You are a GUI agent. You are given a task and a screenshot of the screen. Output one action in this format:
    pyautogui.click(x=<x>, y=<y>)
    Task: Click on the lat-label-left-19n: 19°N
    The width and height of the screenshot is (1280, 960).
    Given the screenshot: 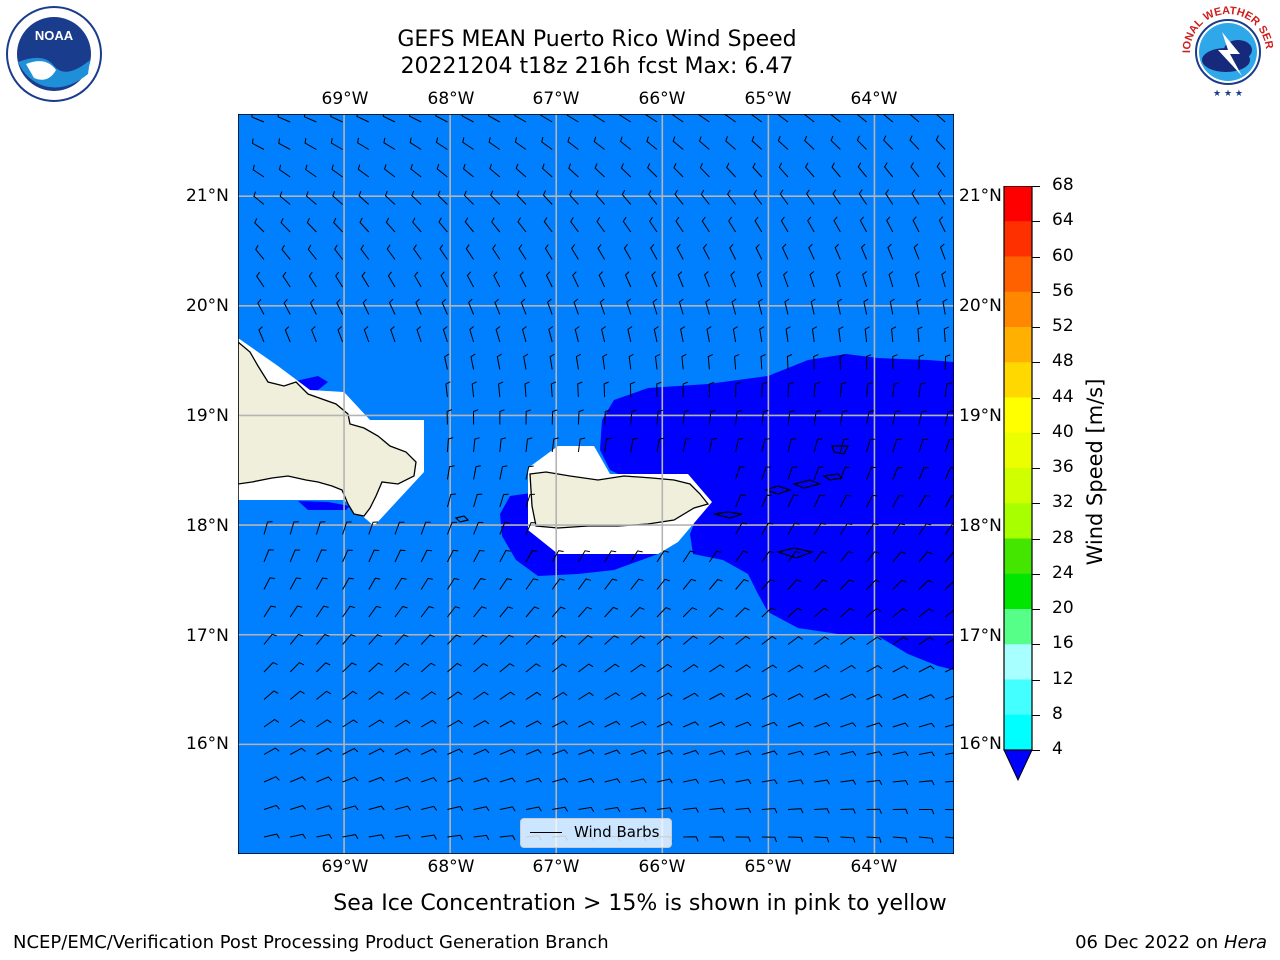 What is the action you would take?
    pyautogui.click(x=207, y=416)
    